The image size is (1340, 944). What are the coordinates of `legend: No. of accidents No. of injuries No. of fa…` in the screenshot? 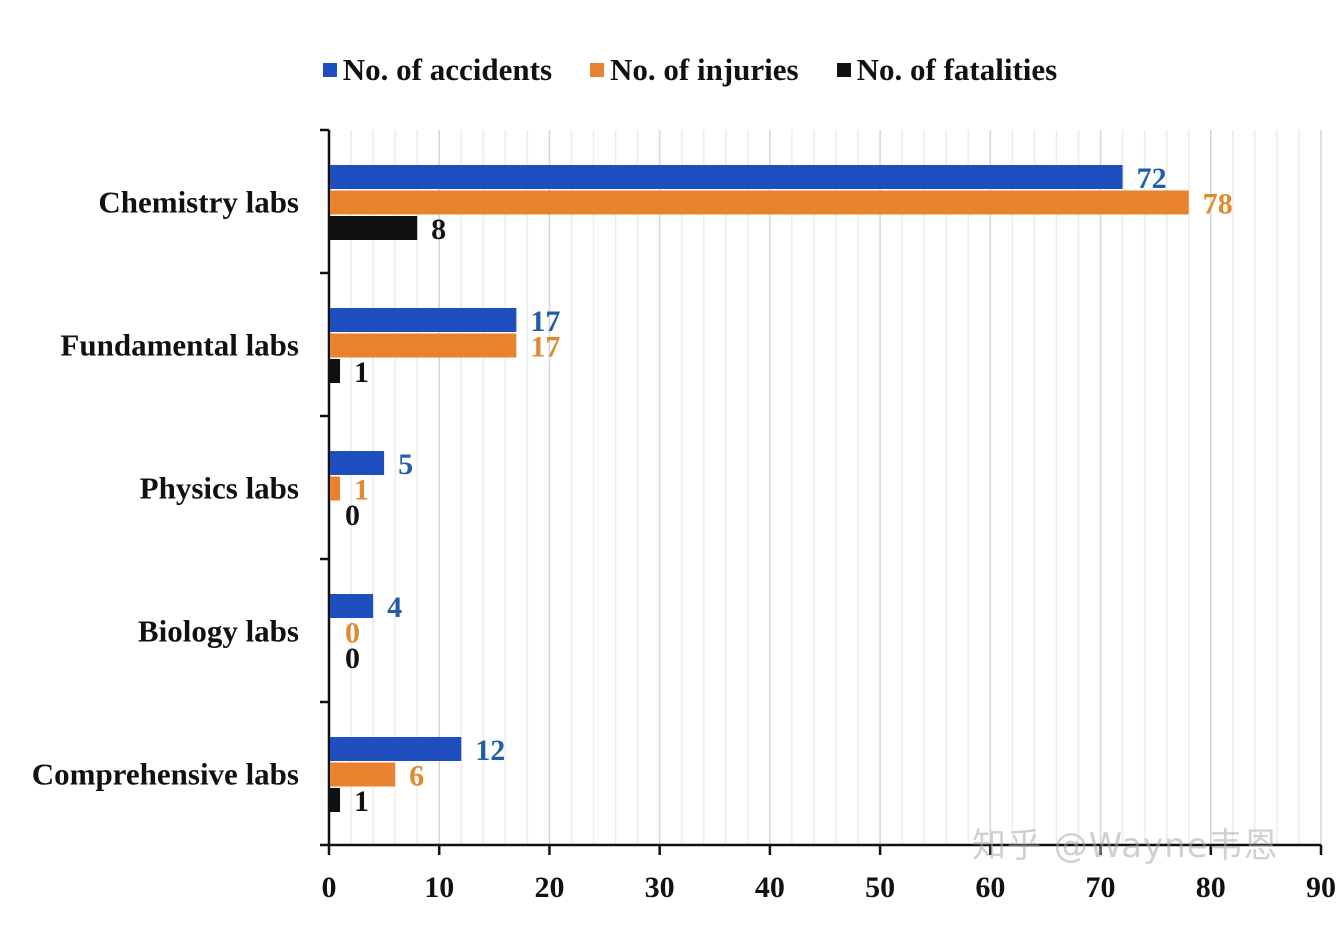 It's located at (670, 70).